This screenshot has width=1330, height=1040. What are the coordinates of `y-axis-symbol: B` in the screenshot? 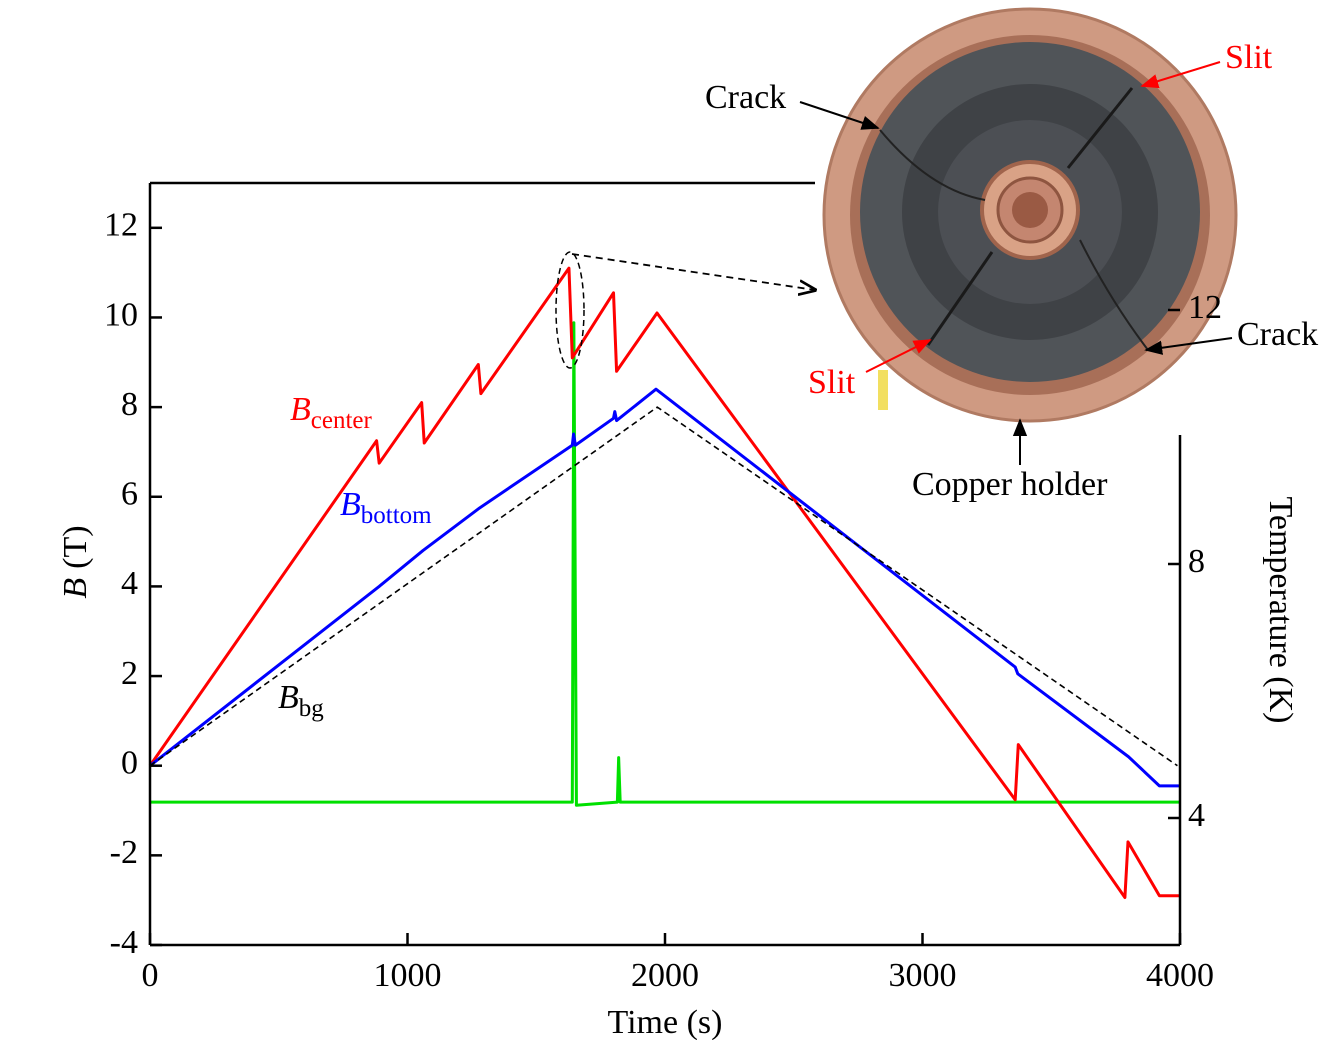 It's located at (75, 588).